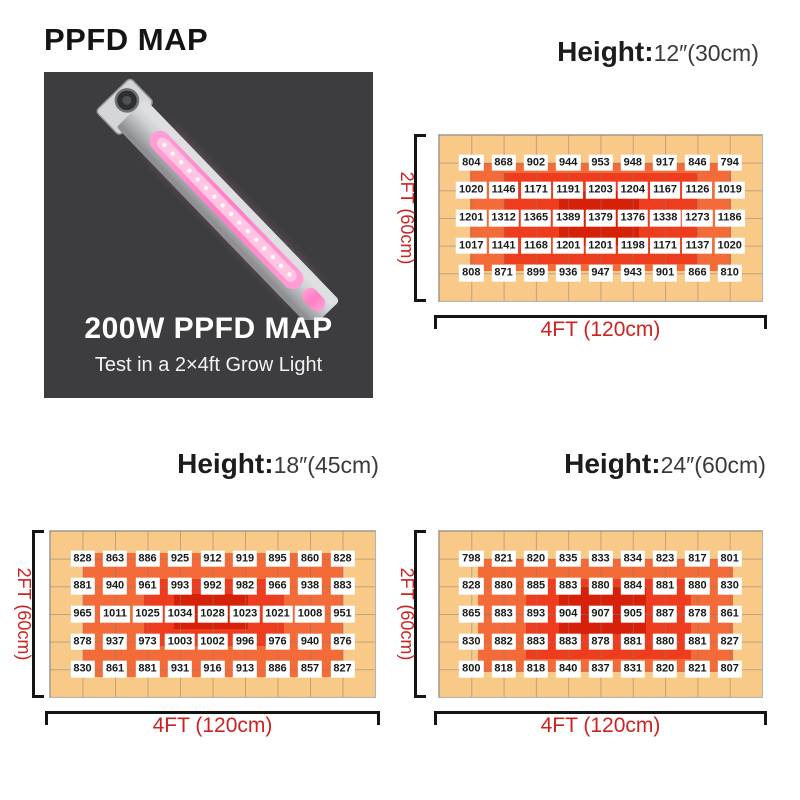  Describe the element at coordinates (665, 190) in the screenshot. I see `ppfd-value: 1167` at that location.